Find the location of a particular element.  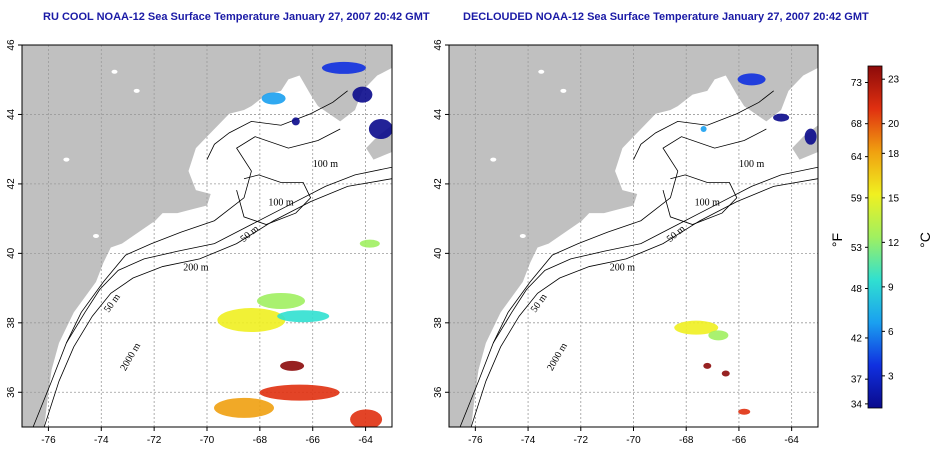

c-tick-label: 3 is located at coordinates (891, 376).